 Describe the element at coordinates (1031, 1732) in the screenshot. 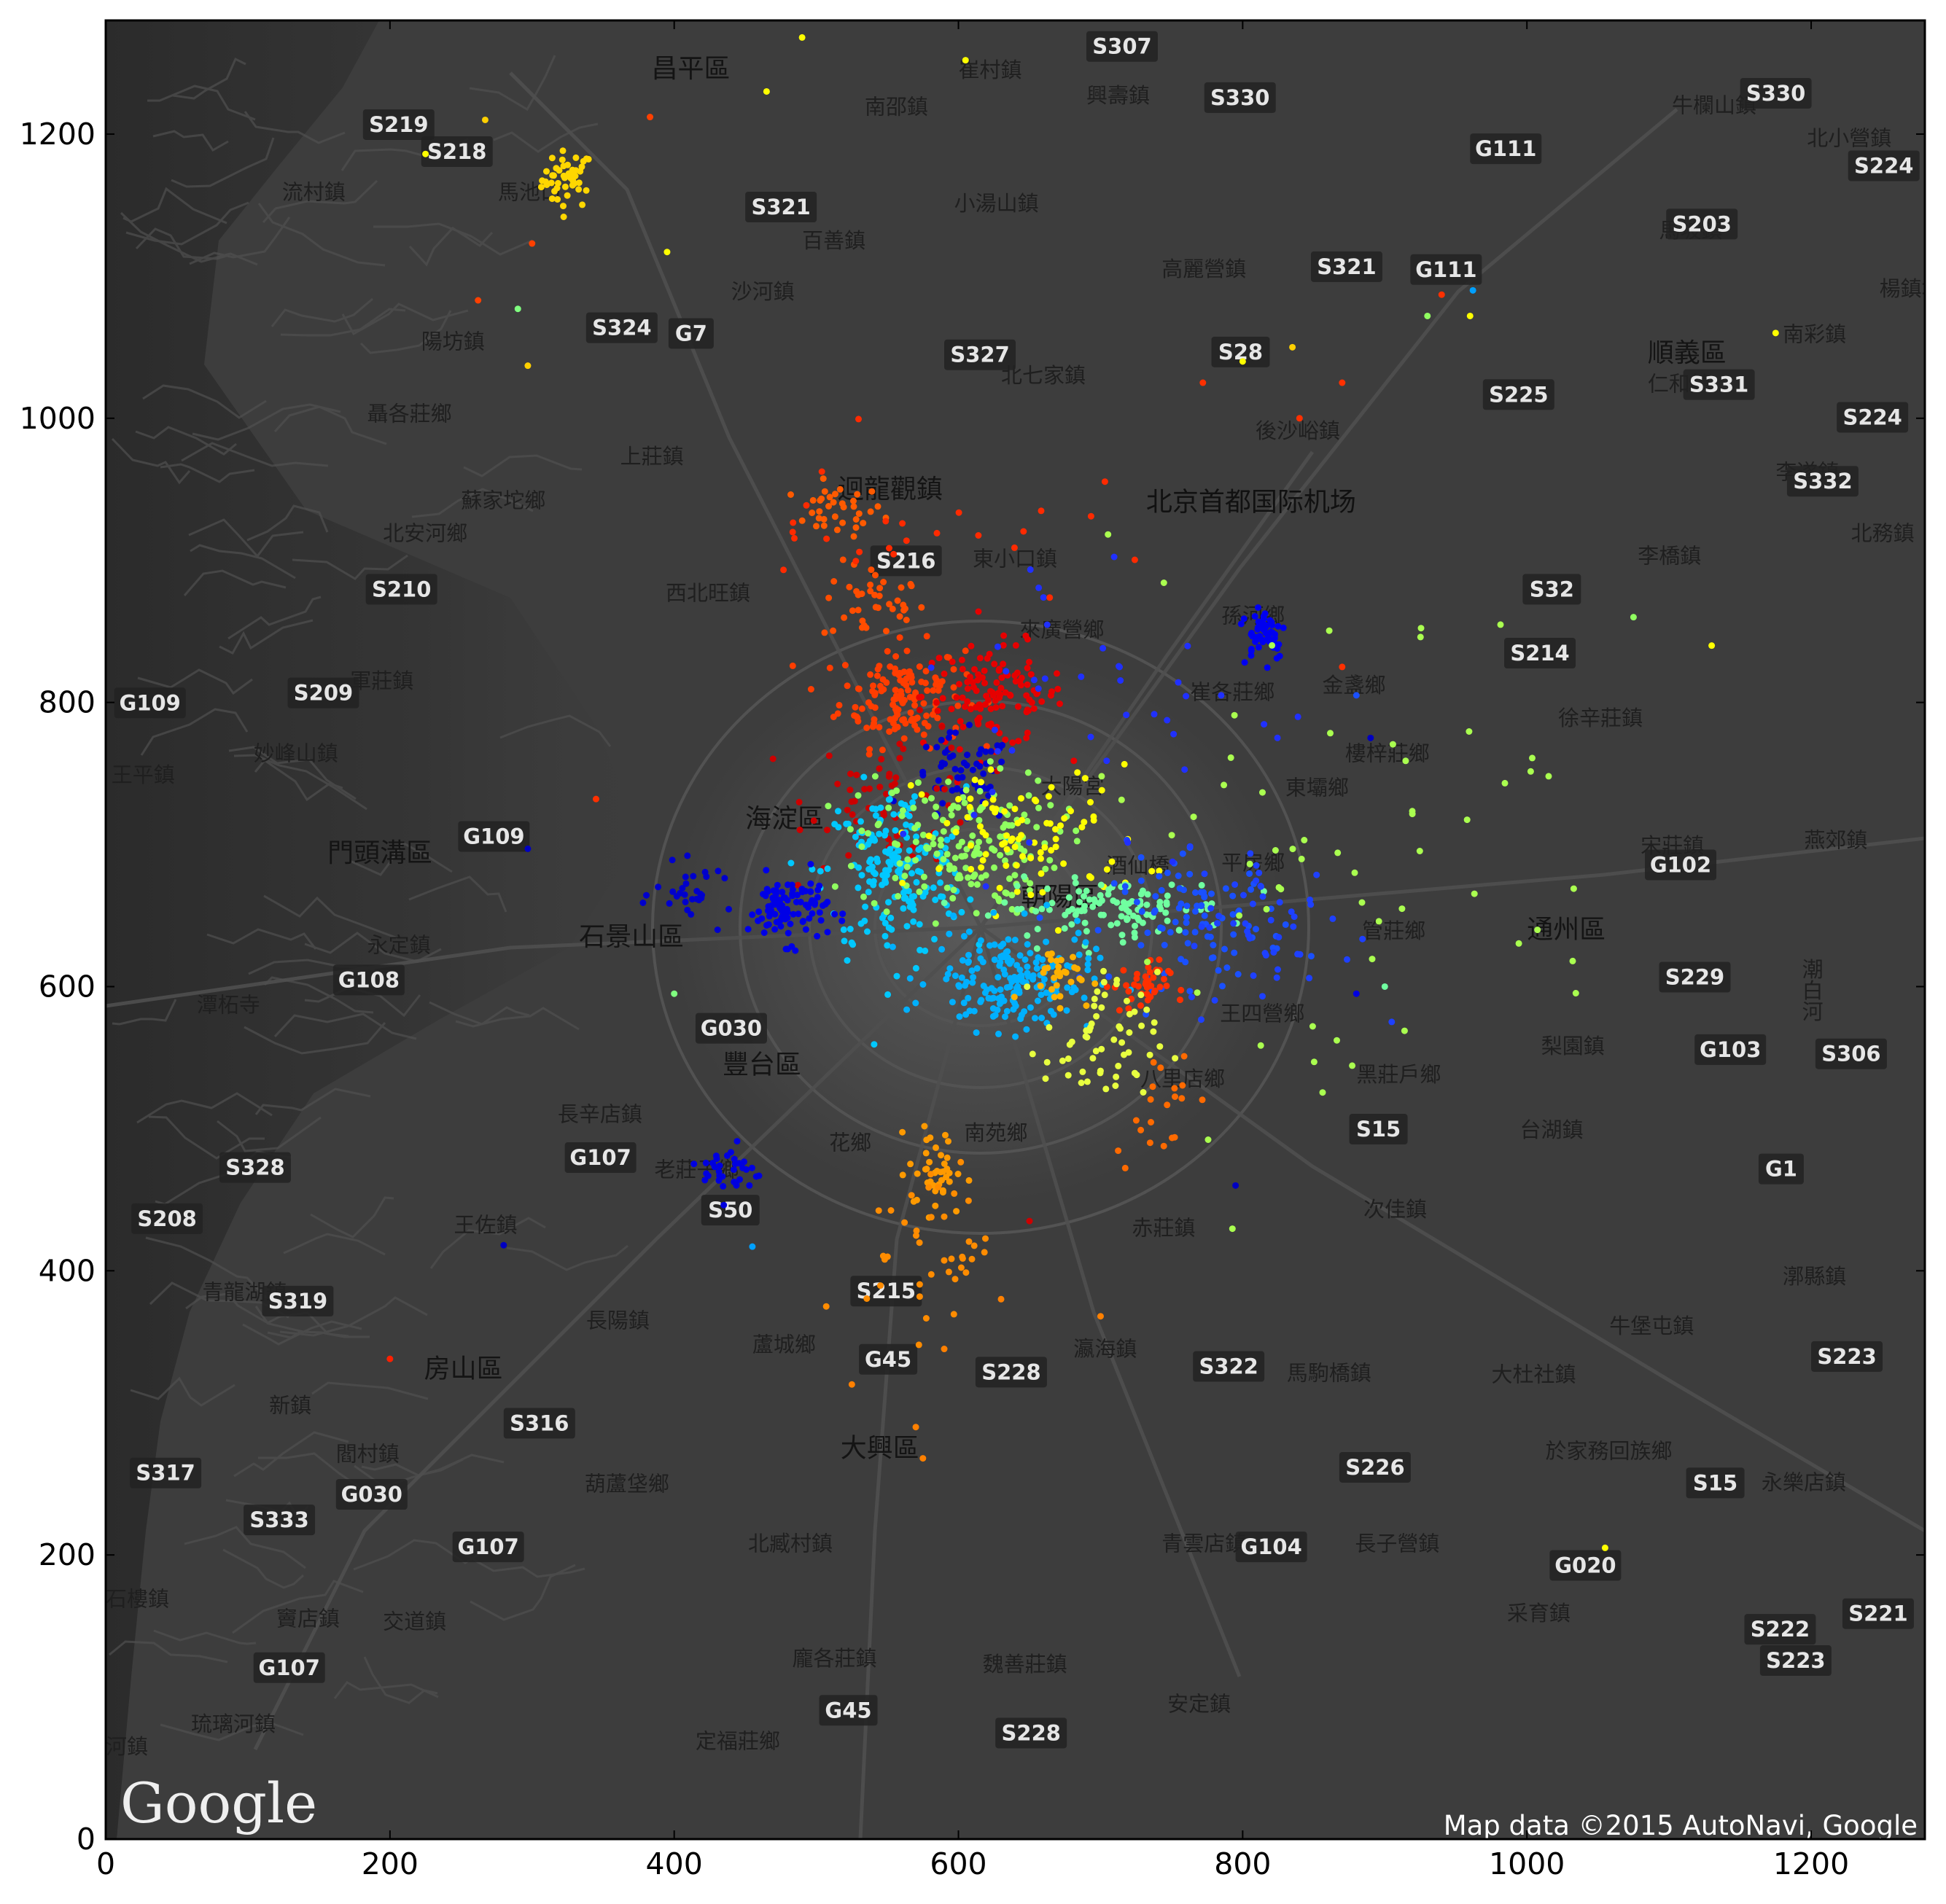

I see `road-label: S228` at that location.